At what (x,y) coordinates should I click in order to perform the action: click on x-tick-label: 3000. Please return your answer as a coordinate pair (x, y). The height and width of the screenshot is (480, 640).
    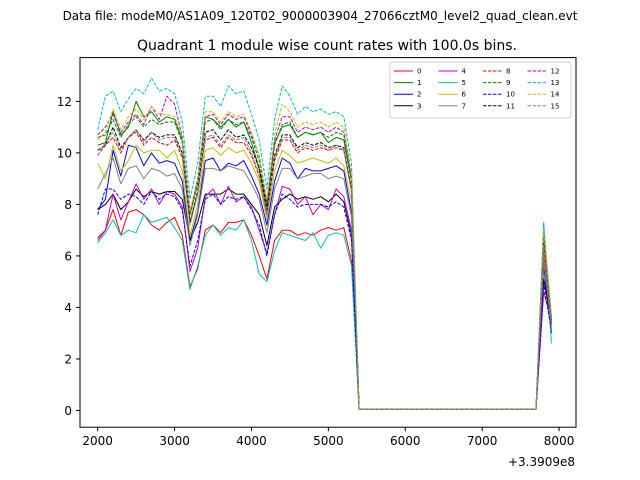
    Looking at the image, I should click on (174, 441).